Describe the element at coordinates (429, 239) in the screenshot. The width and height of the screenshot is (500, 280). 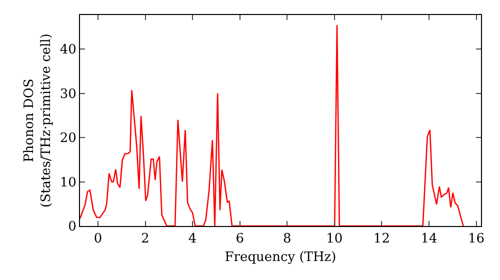
I see `x-tick-label: 14` at that location.